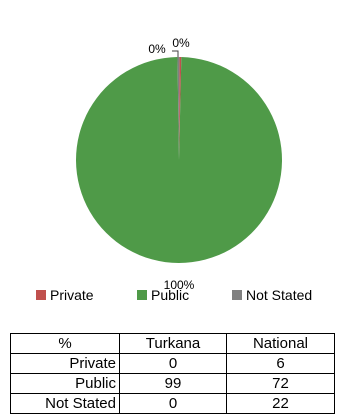 Image resolution: width=342 pixels, height=420 pixels. Describe the element at coordinates (142, 295) in the screenshot. I see `legend-swatch-public` at that location.